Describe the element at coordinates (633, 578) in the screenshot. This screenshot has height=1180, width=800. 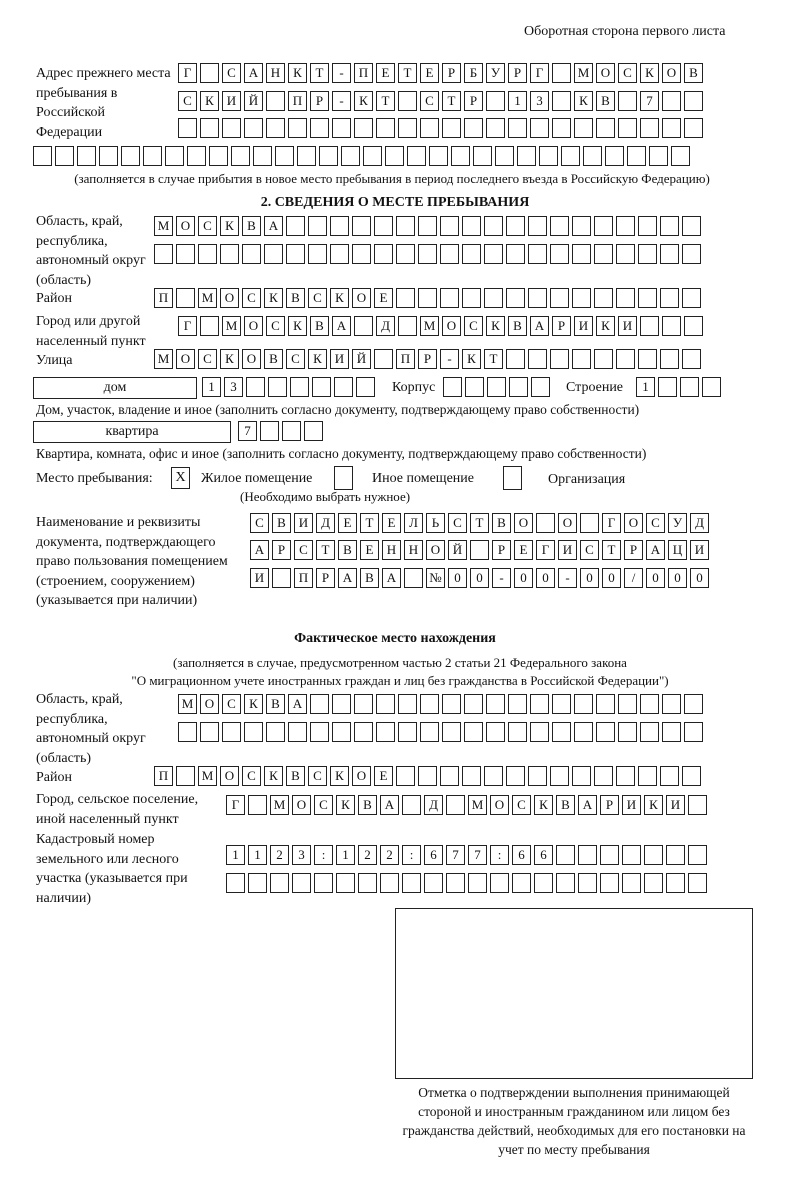
I see `char-cell: /` at that location.